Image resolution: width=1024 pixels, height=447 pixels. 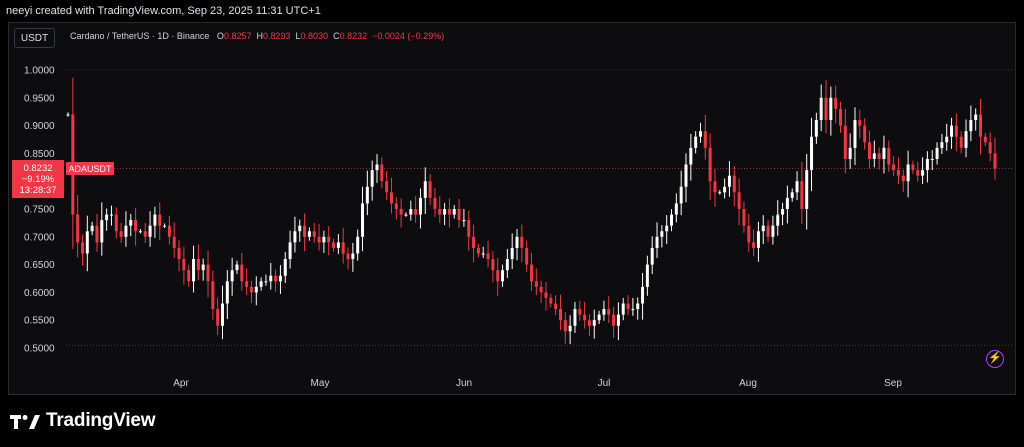 I want to click on tradingview-logo: TradingView, so click(x=83, y=421).